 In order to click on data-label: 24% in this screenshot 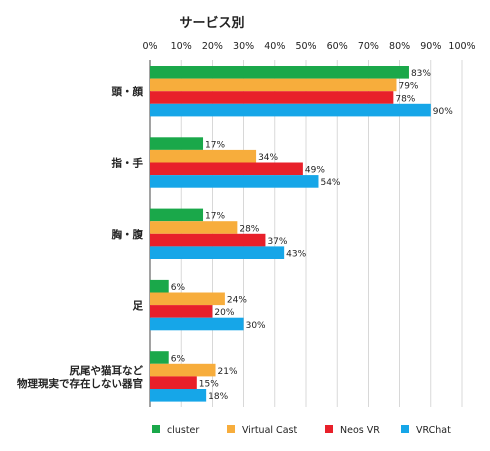, I will do `click(237, 301)`.